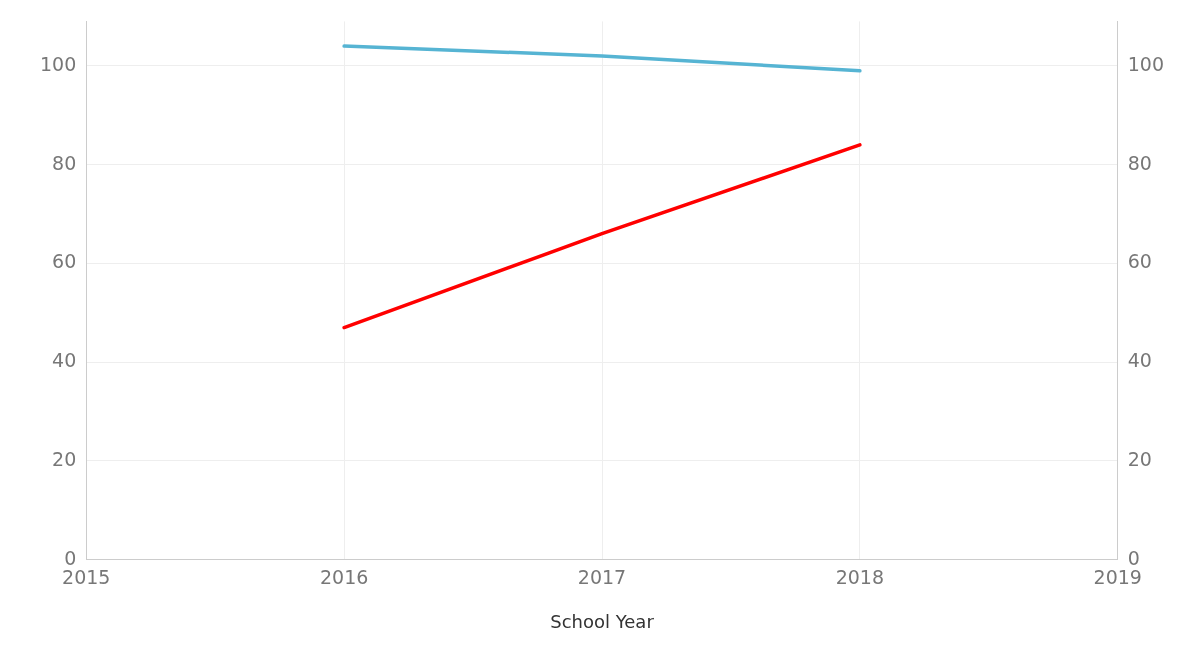 This screenshot has width=1204, height=646. I want to click on x-tick-label: 2016, so click(344, 576).